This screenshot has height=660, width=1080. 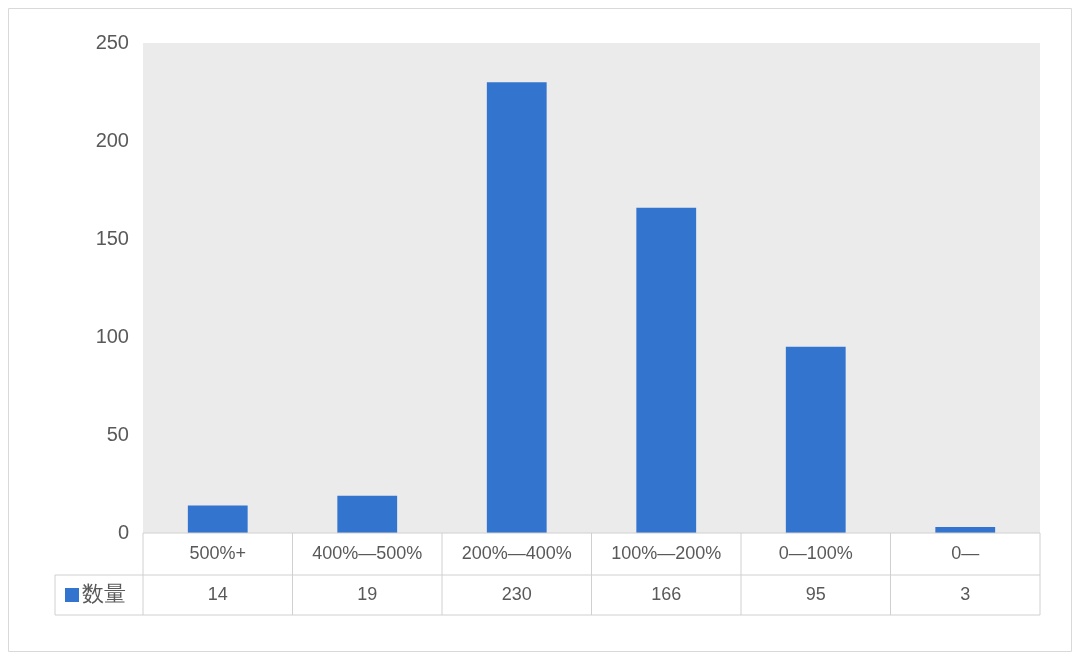 I want to click on data-label: 95, so click(x=815, y=593).